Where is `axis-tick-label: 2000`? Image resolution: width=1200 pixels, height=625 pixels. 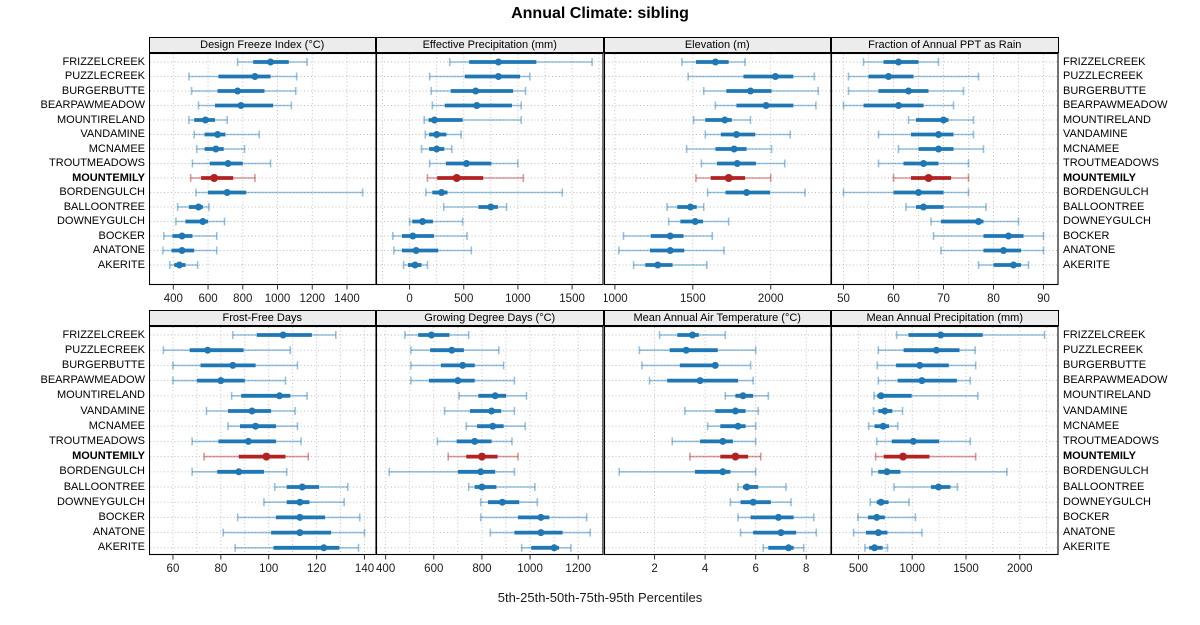
axis-tick-label: 2000 is located at coordinates (770, 299).